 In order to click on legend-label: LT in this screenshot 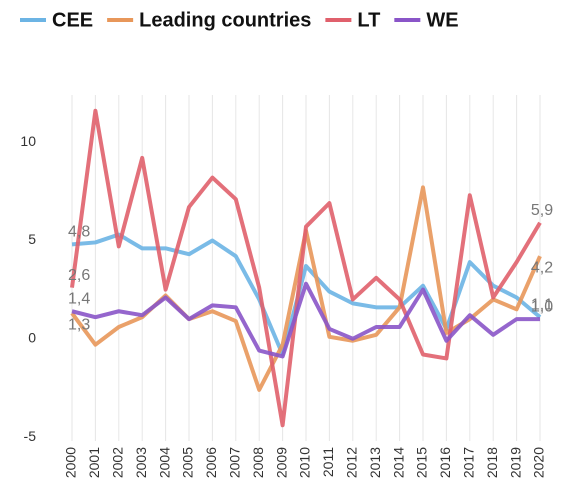, I will do `click(368, 20)`.